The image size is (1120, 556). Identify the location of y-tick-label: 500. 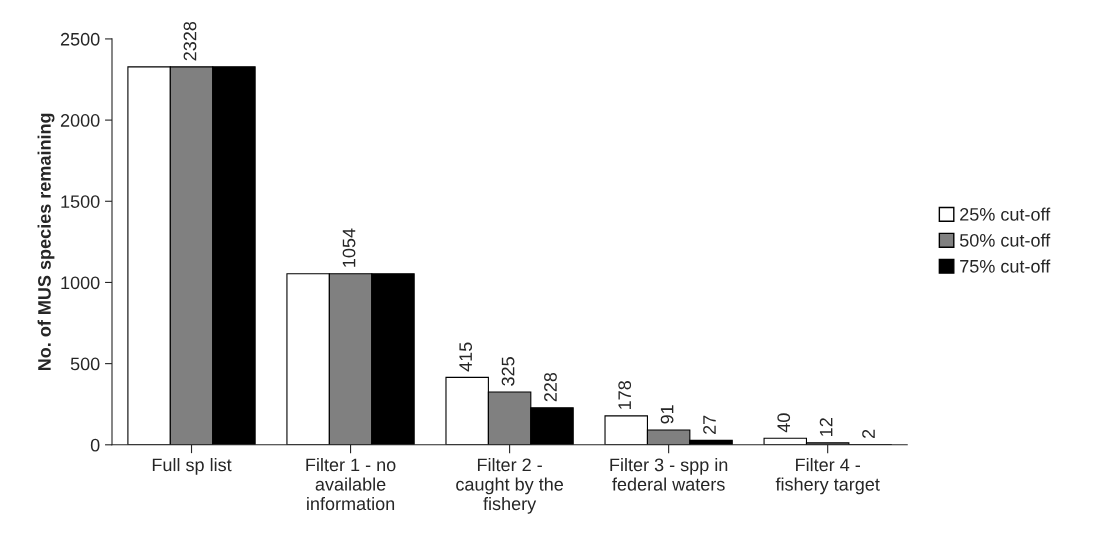
(85, 364).